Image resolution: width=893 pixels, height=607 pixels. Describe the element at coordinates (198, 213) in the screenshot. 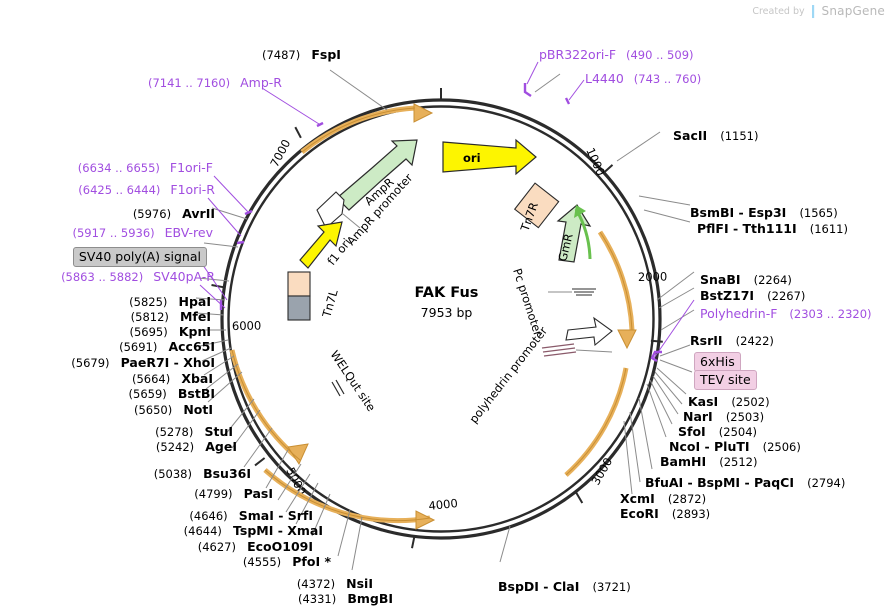

I see `label-name: AvrII` at that location.